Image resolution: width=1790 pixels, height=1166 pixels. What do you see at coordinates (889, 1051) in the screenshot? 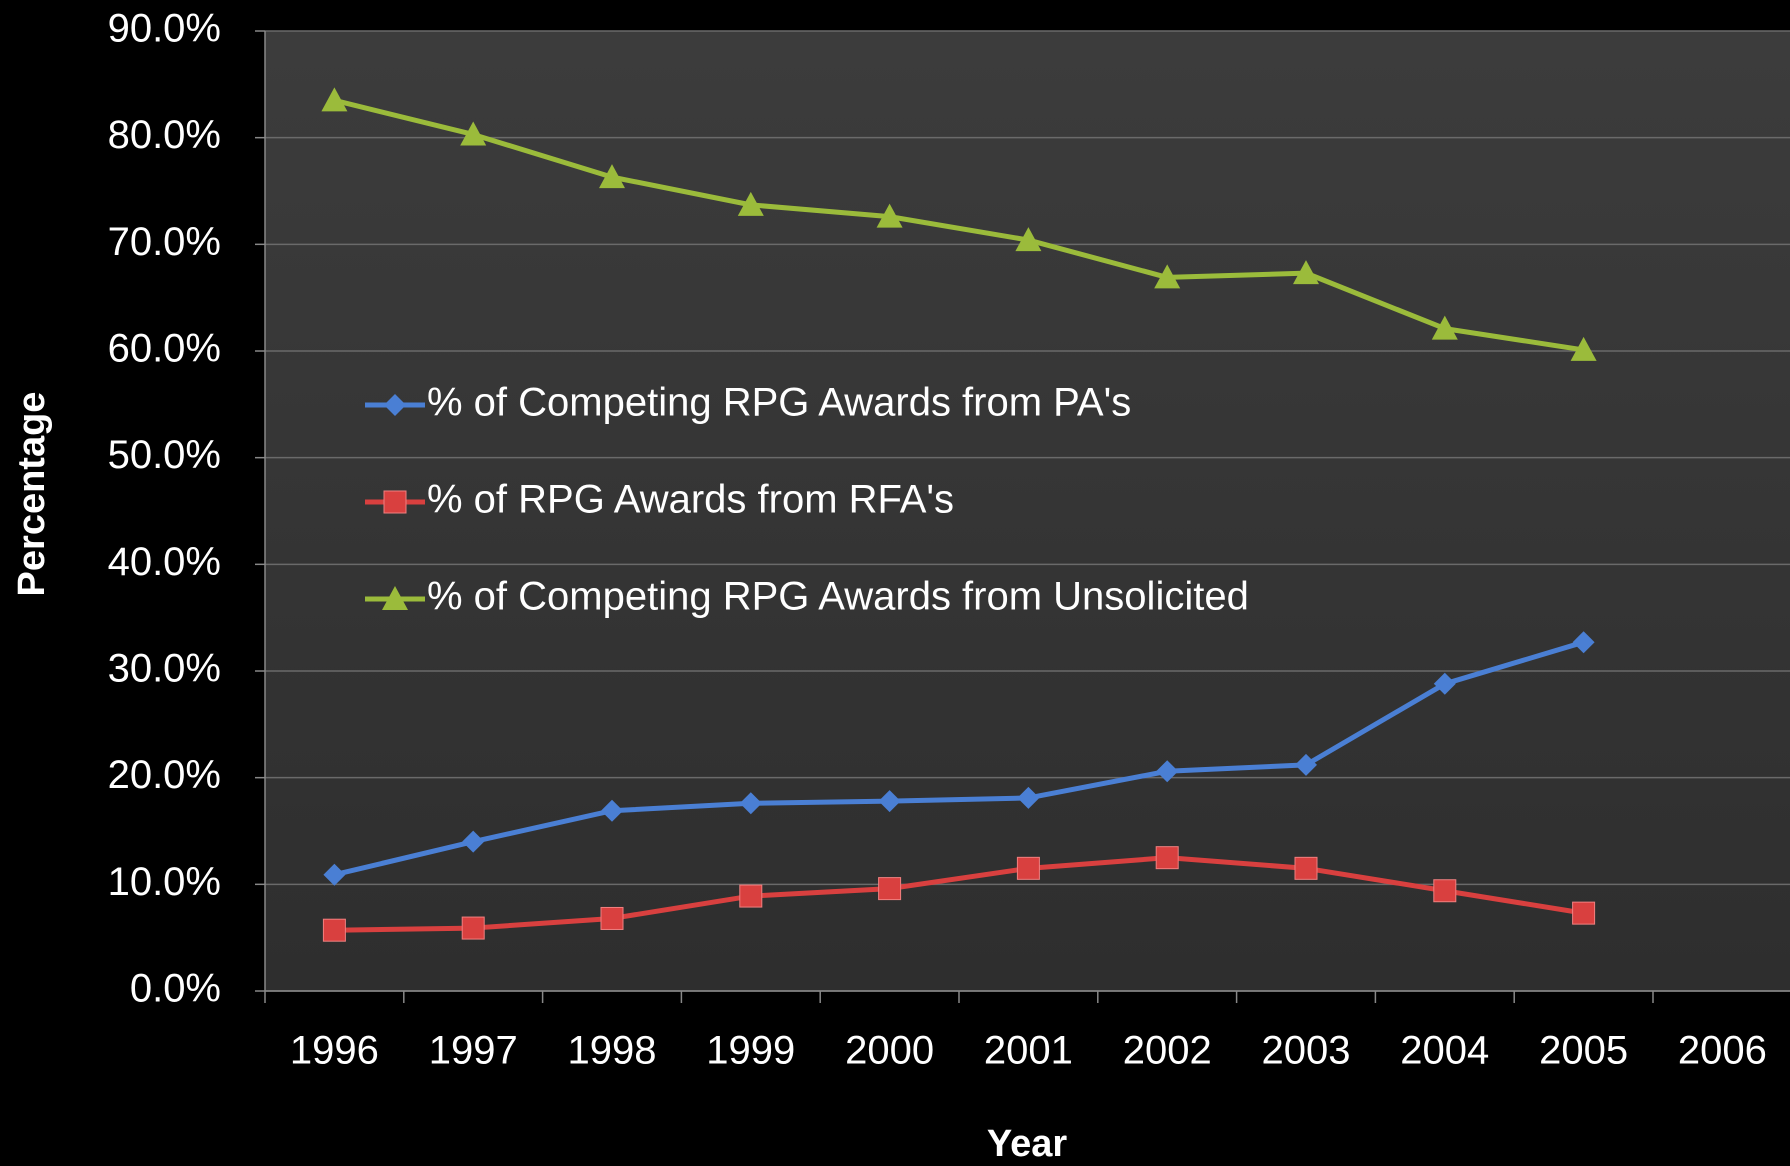
I see `x-tick-label: 2000` at bounding box center [889, 1051].